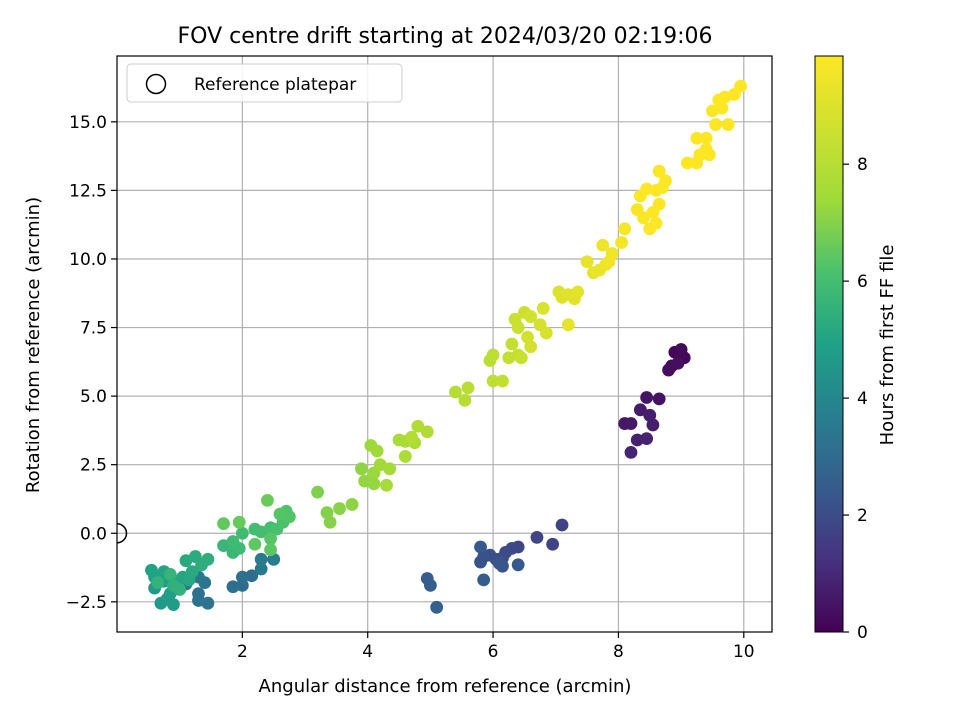 The width and height of the screenshot is (960, 724). What do you see at coordinates (88, 191) in the screenshot?
I see `y-tick-label: 12.5` at bounding box center [88, 191].